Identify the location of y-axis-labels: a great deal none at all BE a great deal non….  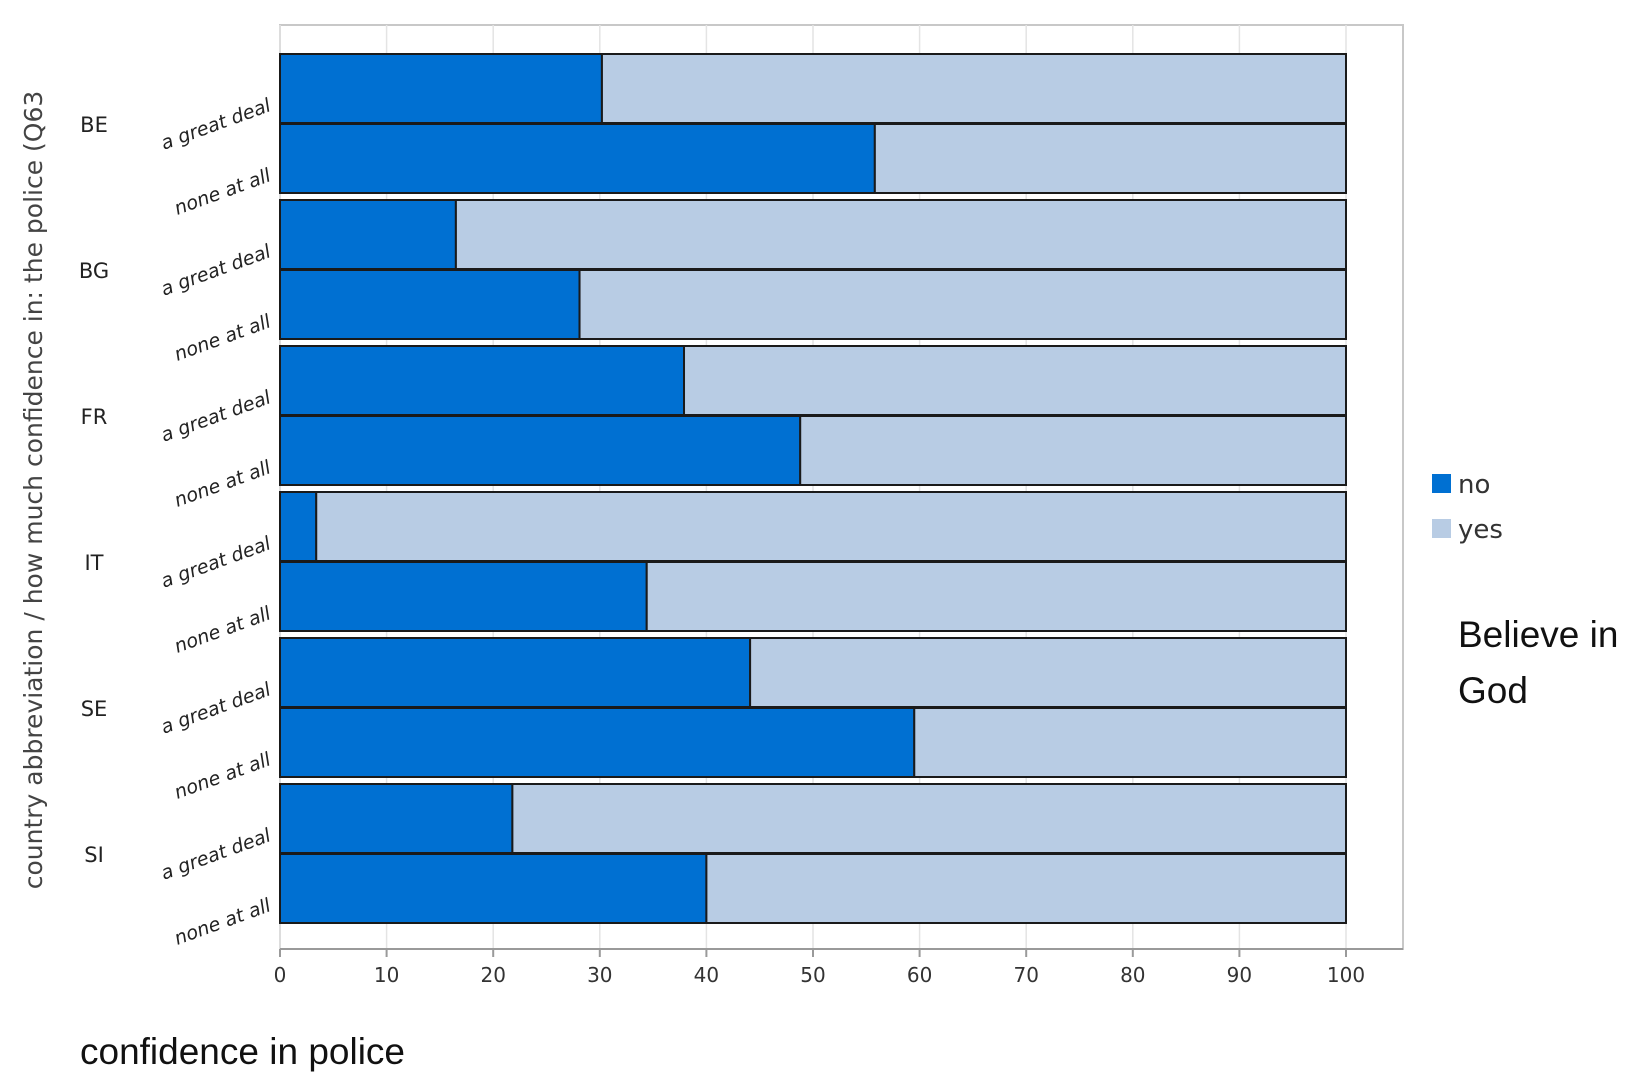
(177, 521).